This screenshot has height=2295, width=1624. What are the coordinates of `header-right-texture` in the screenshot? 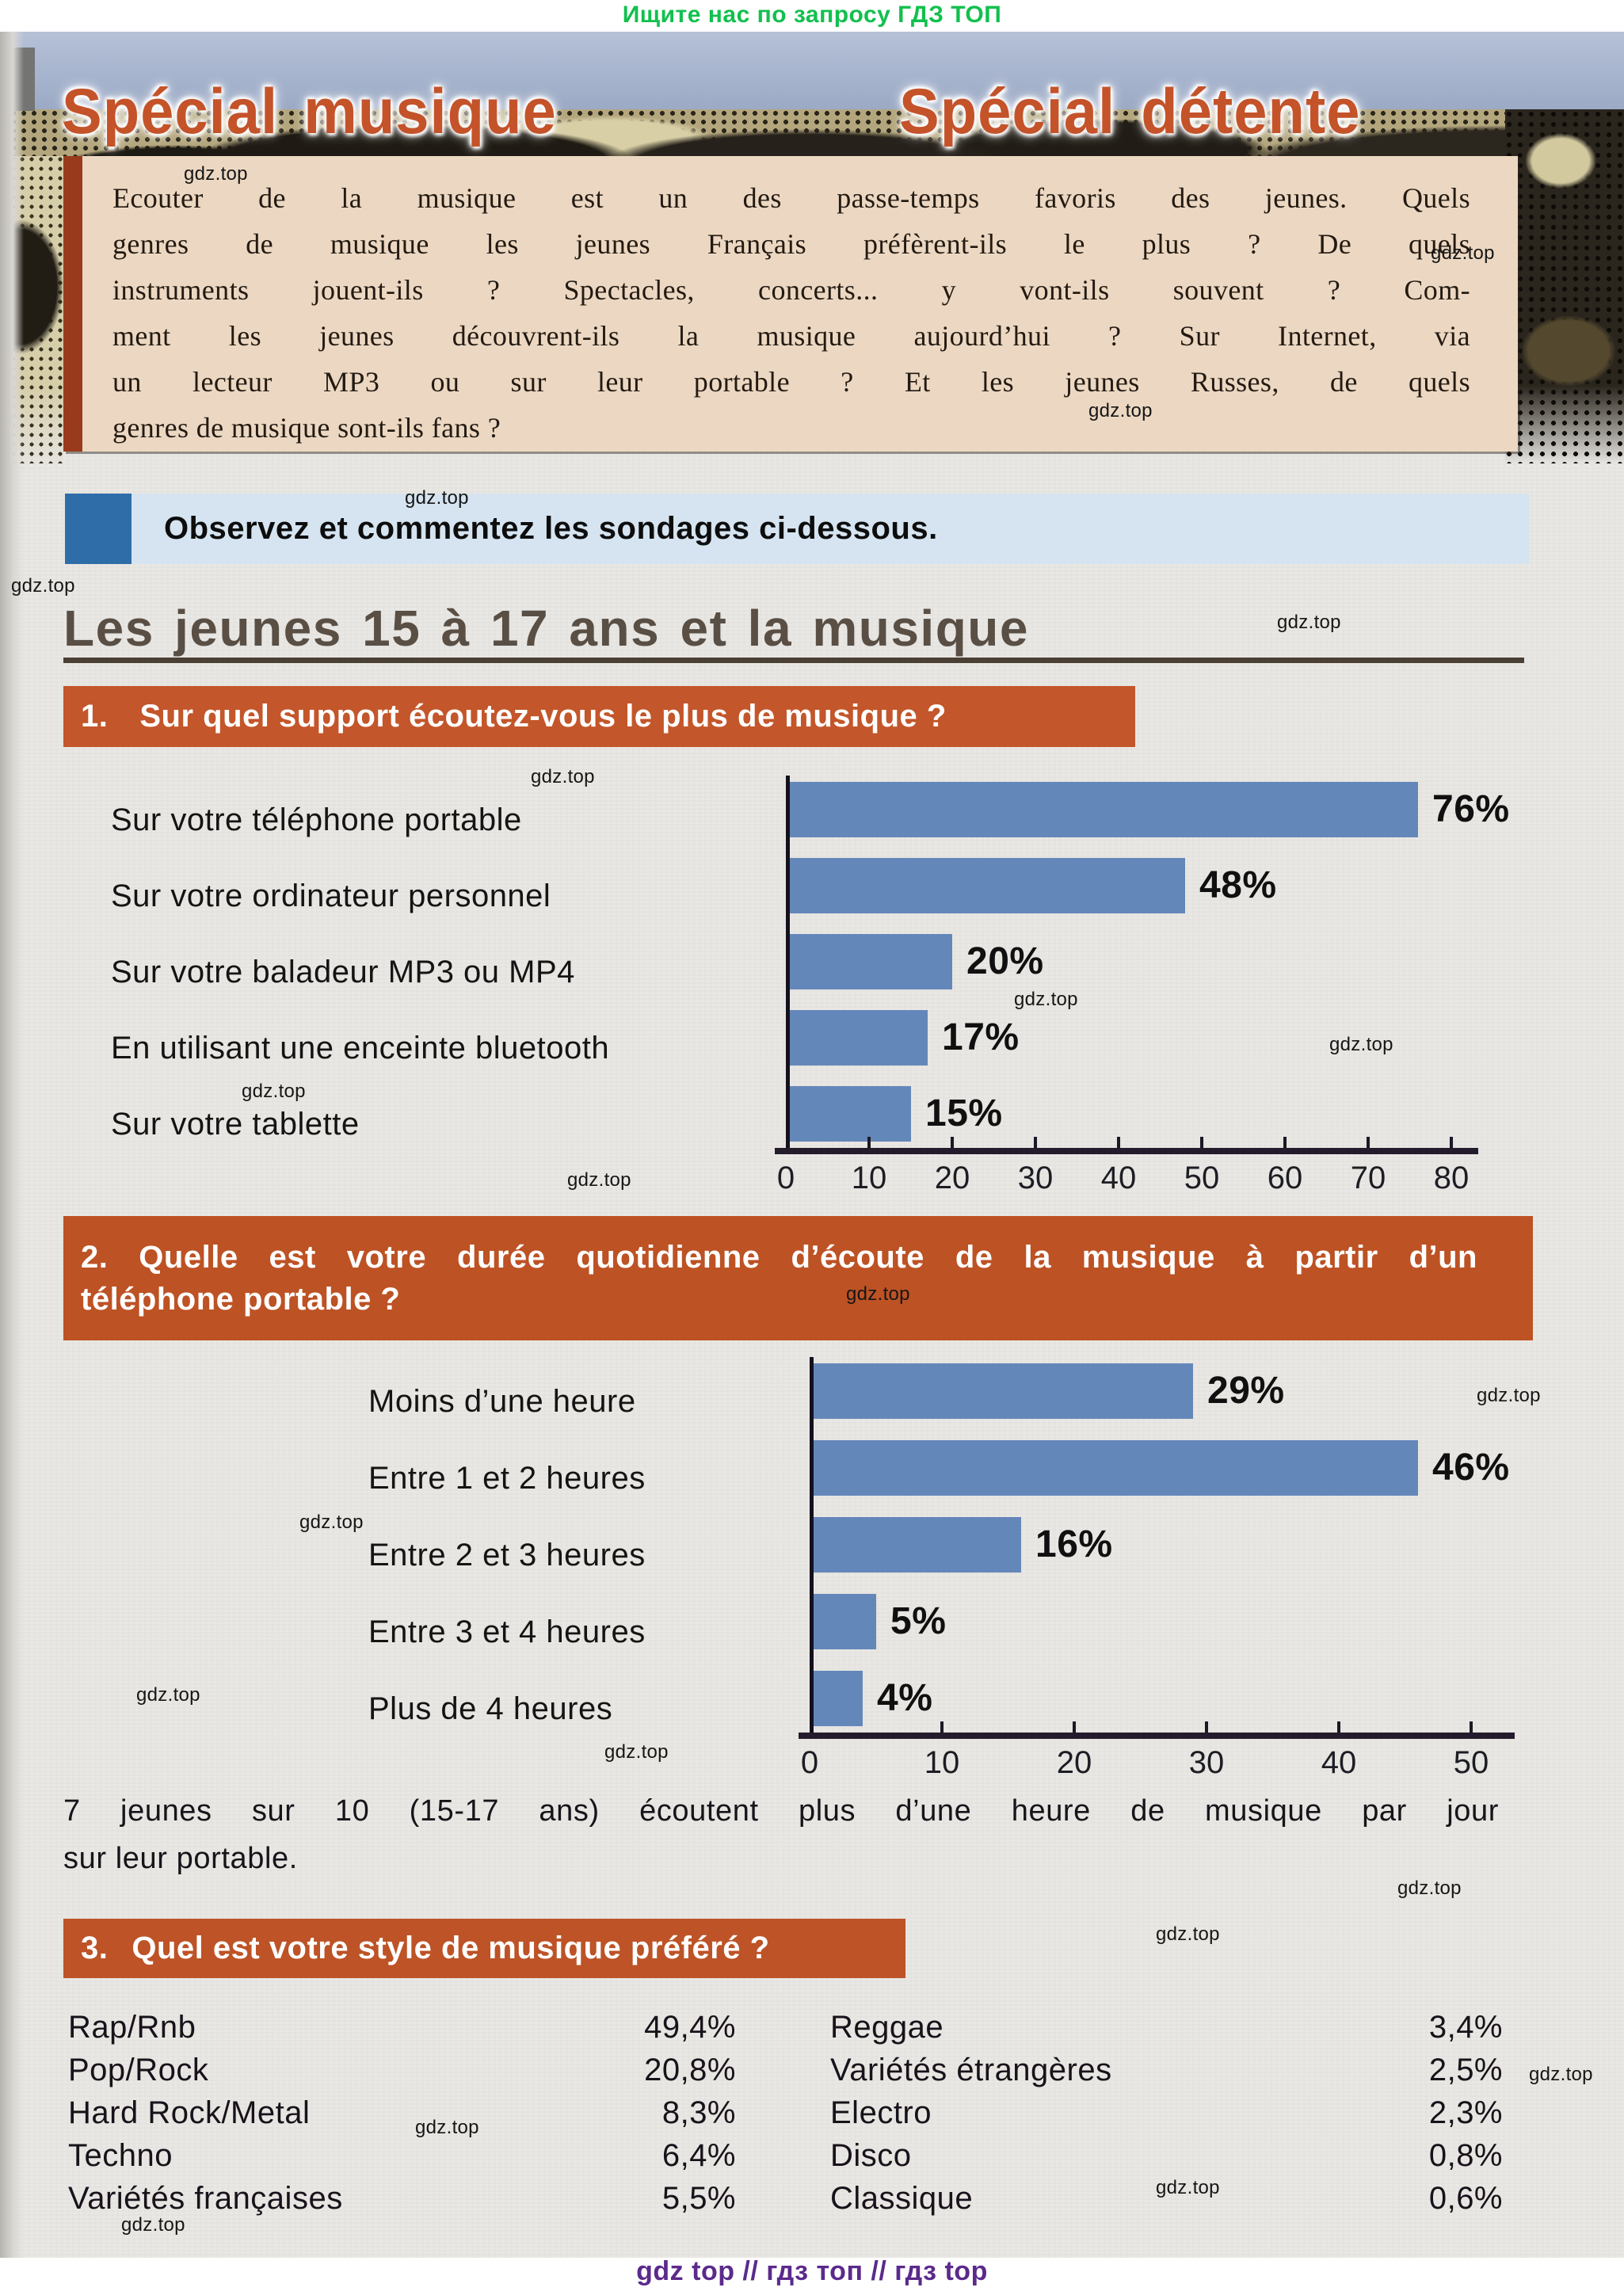 It's located at (1565, 286).